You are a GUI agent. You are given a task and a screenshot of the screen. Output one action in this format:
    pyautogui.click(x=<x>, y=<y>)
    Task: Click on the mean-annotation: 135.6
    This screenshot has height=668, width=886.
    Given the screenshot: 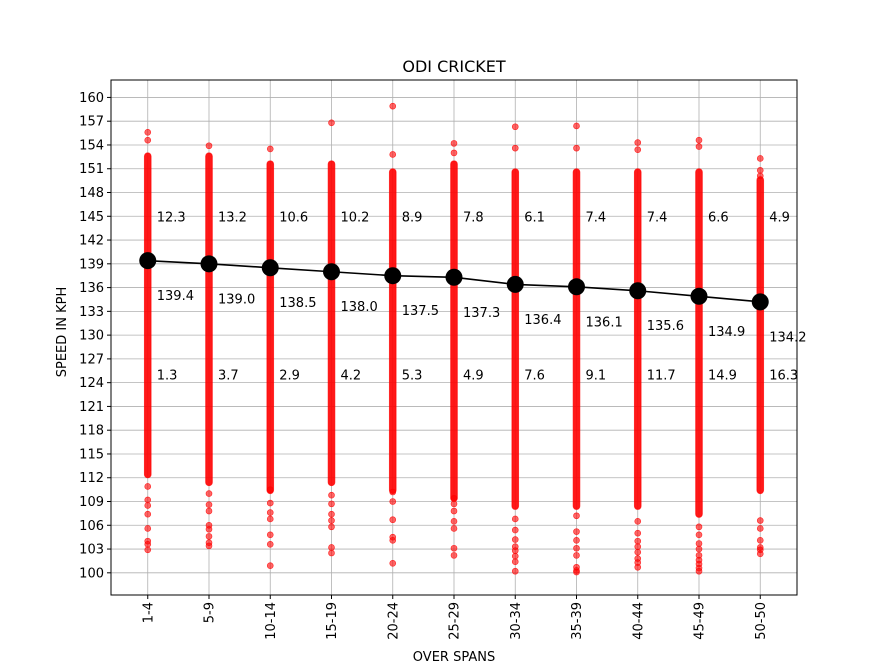 What is the action you would take?
    pyautogui.click(x=665, y=326)
    